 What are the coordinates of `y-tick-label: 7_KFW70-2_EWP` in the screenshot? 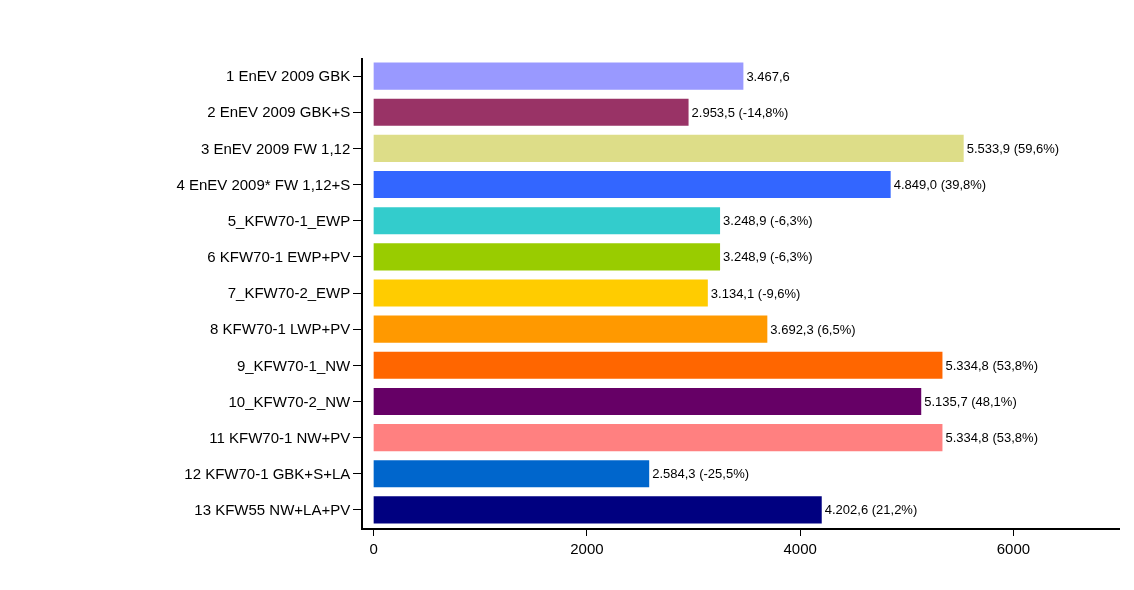 It's located at (289, 293).